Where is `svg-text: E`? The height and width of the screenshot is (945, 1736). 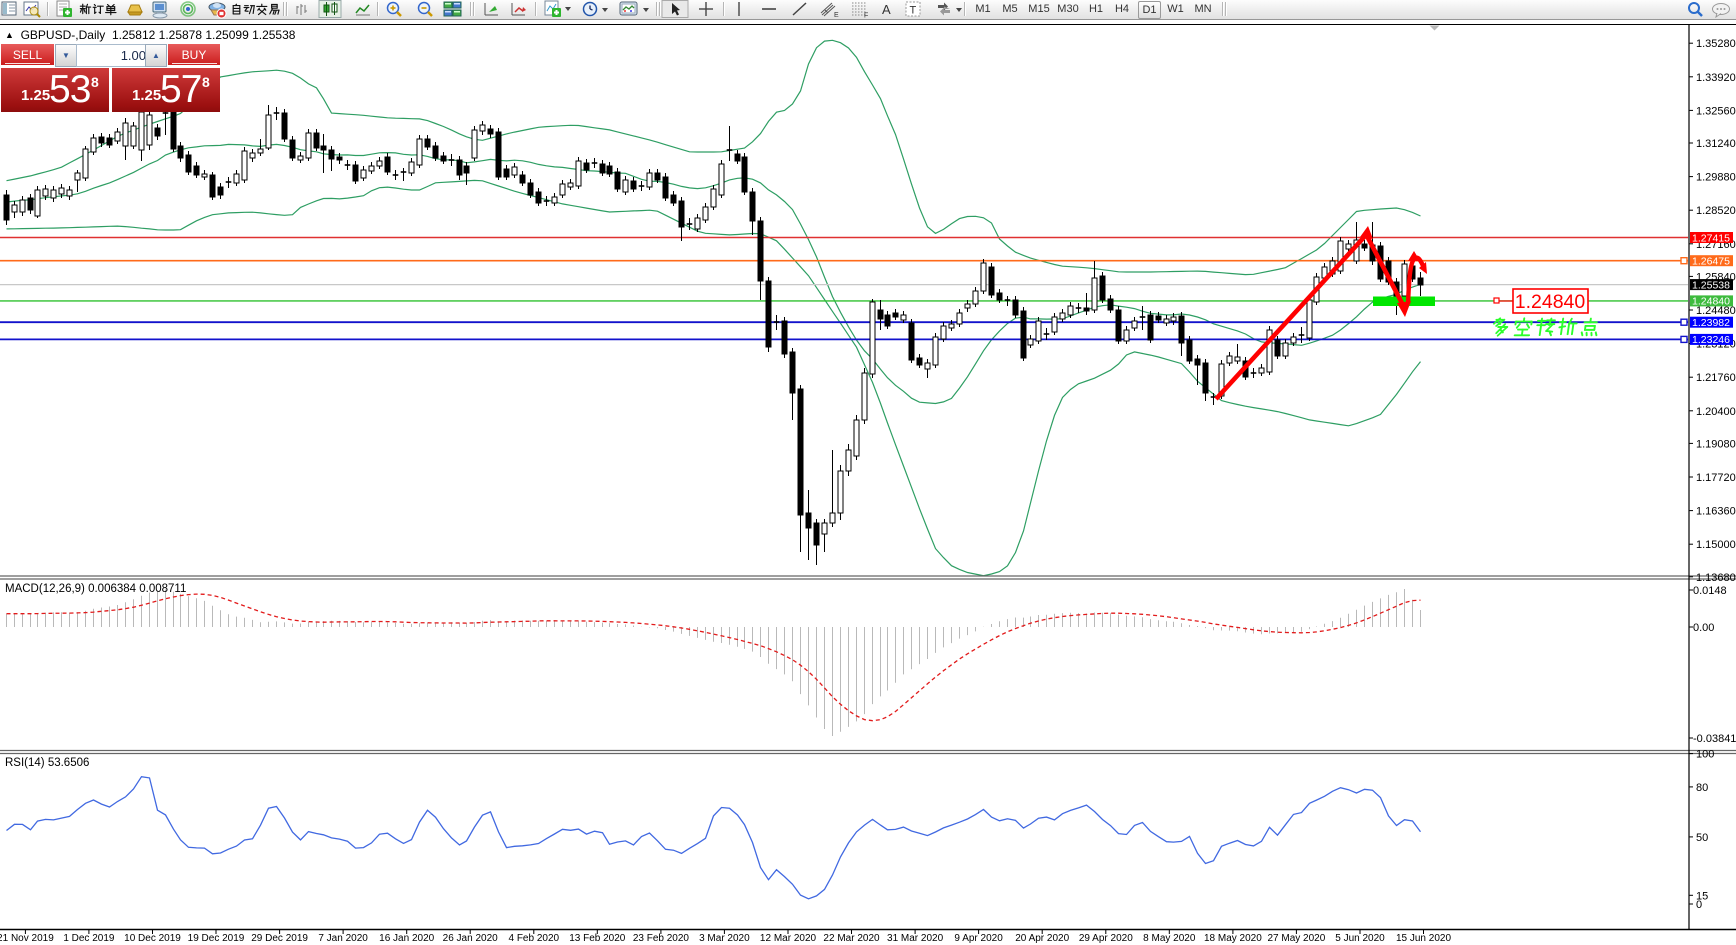 svg-text: E is located at coordinates (836, 15).